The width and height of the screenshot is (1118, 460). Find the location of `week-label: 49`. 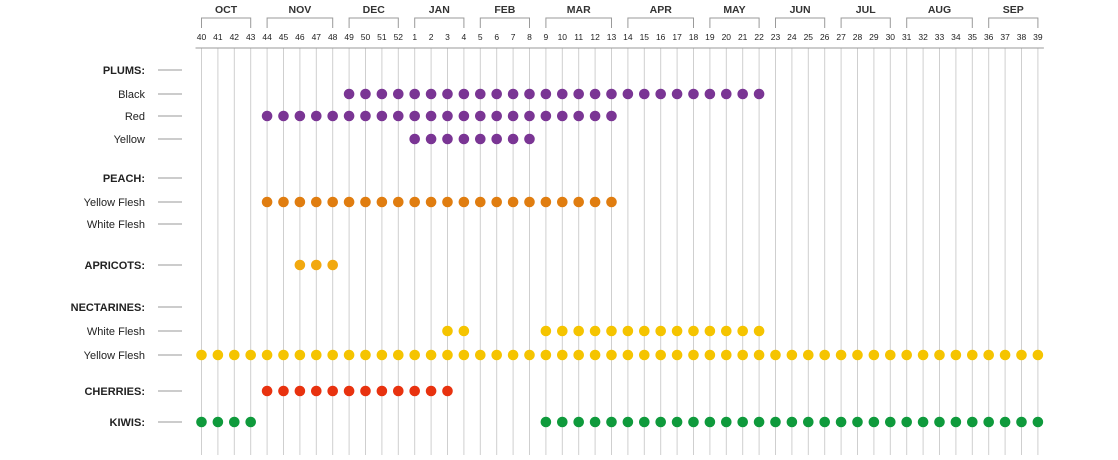

week-label: 49 is located at coordinates (349, 37).